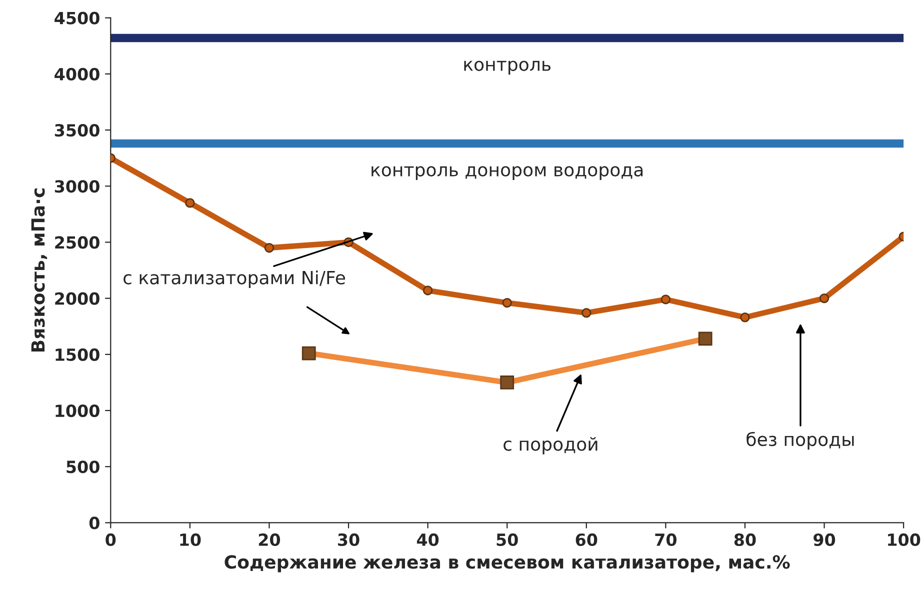 Image resolution: width=922 pixels, height=594 pixels. I want to click on y-tick-label: 2500, so click(77, 242).